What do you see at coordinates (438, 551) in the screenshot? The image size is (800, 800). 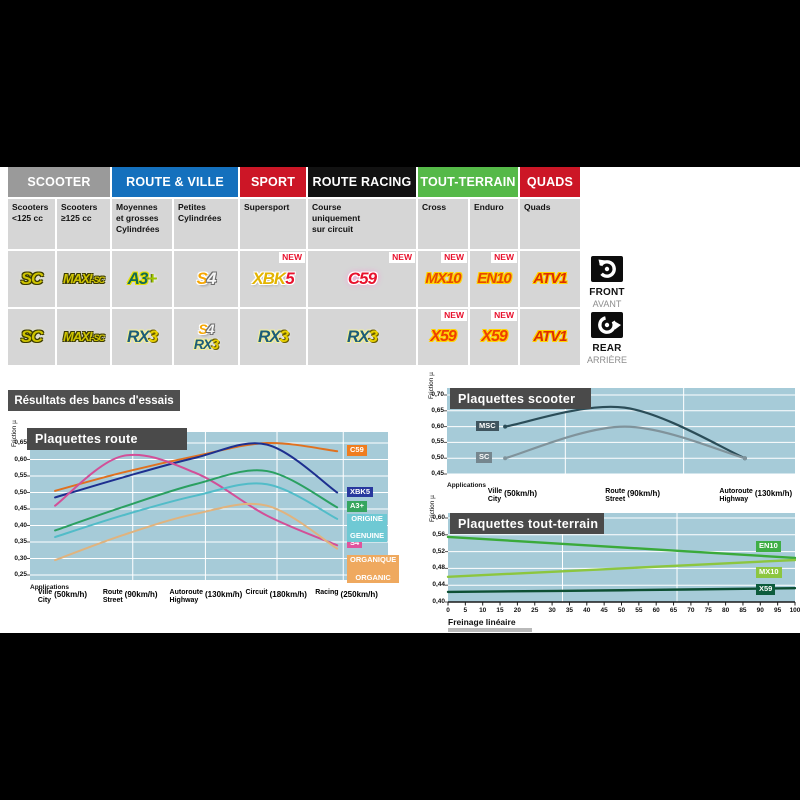 I see `y-tick-label: 0,52` at bounding box center [438, 551].